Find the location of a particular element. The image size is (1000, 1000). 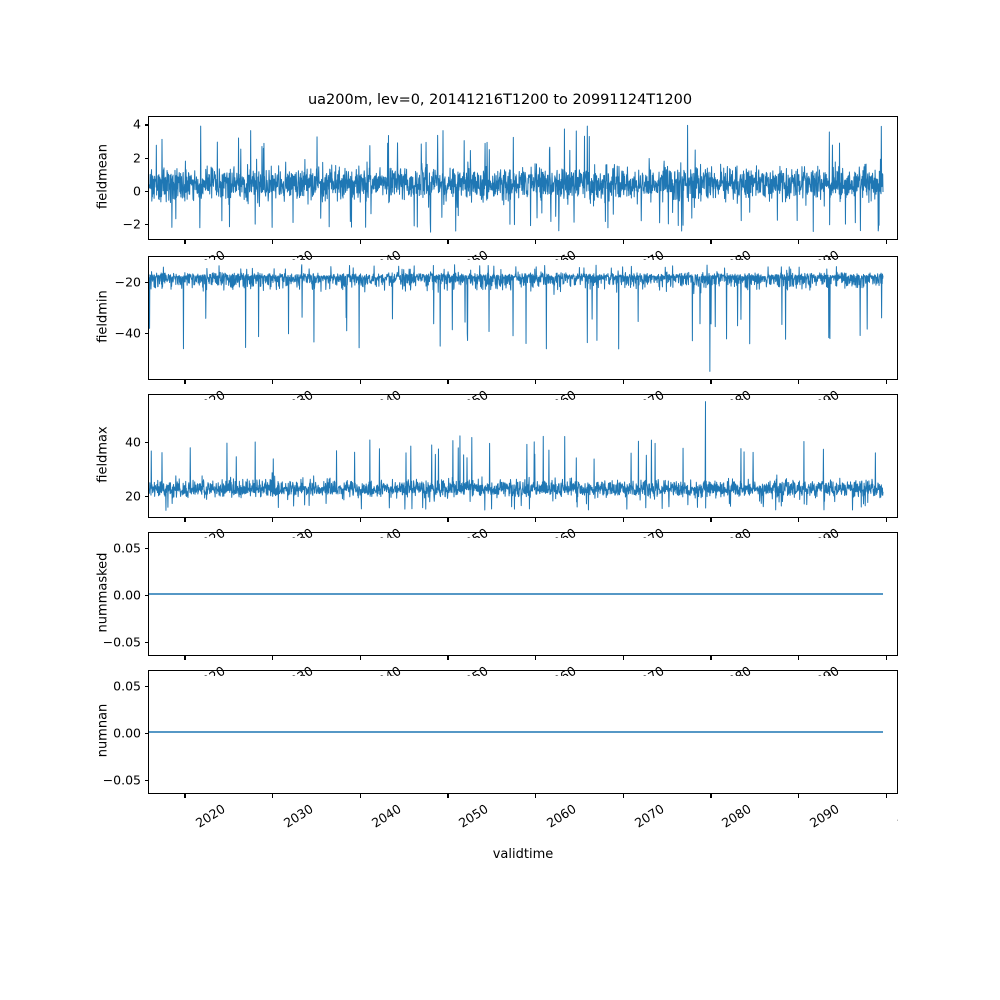

y-axis-label-nummasked: nummasked is located at coordinates (103, 592).